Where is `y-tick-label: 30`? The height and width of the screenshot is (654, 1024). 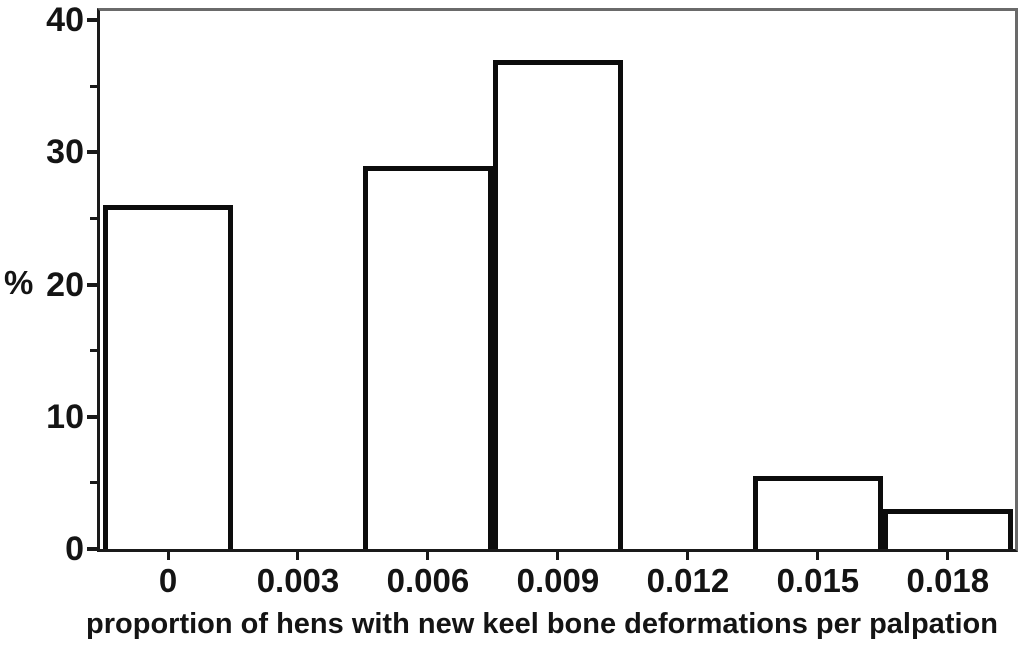
y-tick-label: 30 is located at coordinates (65, 152).